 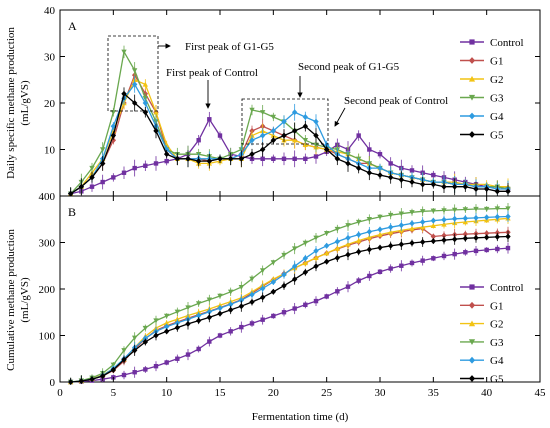 I want to click on legend-label: G4, so click(x=497, y=361).